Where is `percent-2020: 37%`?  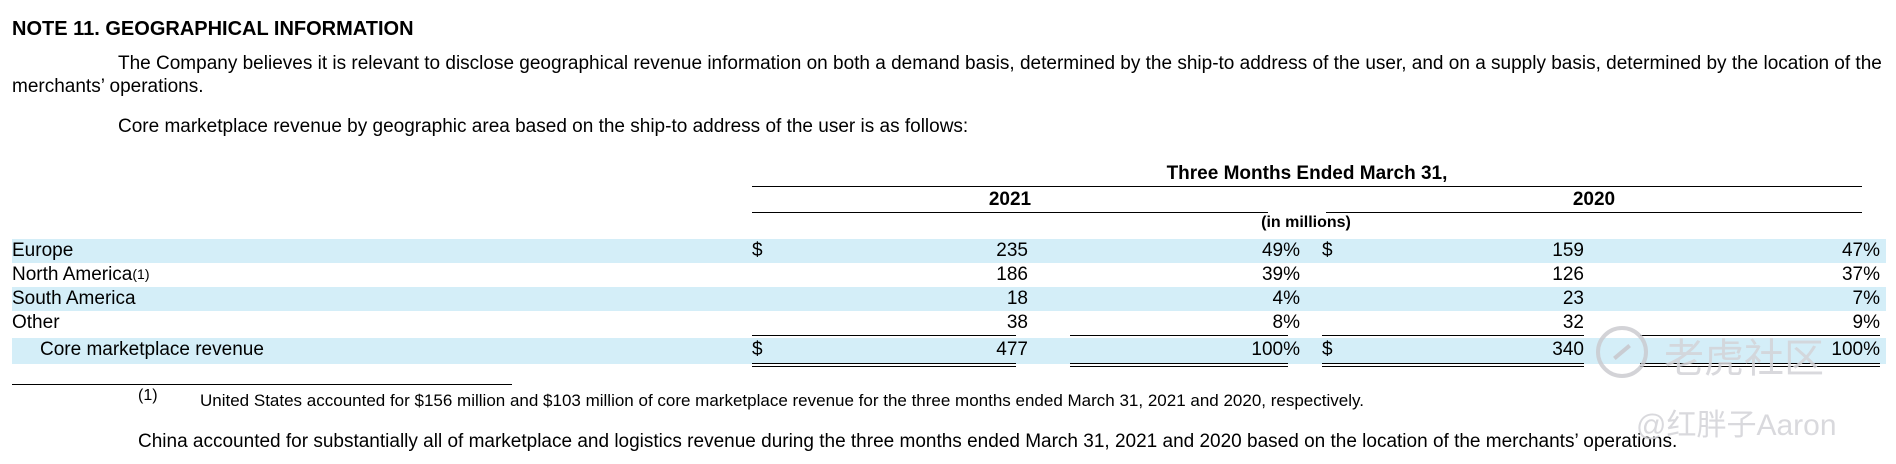
percent-2020: 37% is located at coordinates (1860, 274).